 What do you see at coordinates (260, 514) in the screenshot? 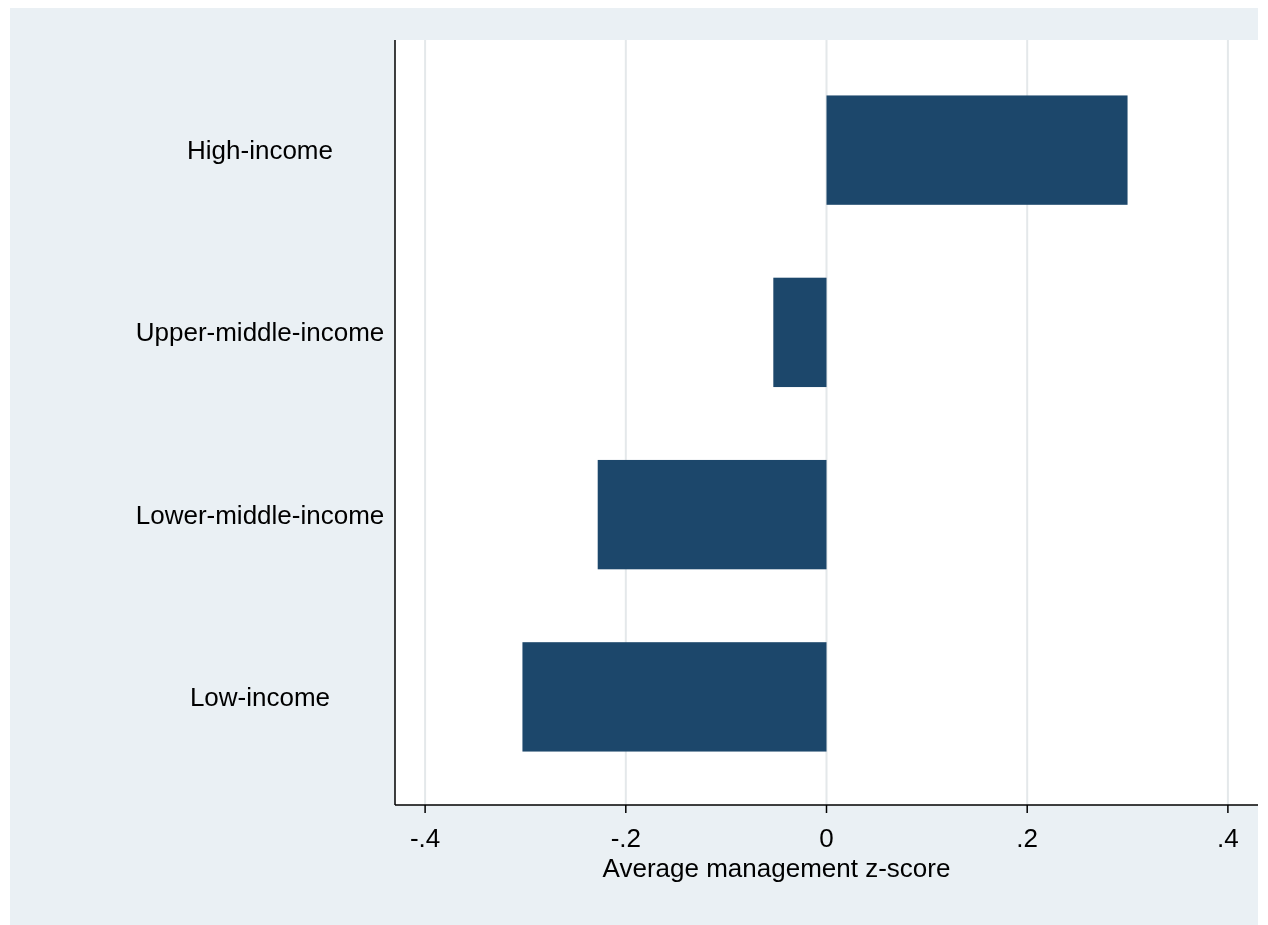
I see `y-tick-label: Lower-middle-income` at bounding box center [260, 514].